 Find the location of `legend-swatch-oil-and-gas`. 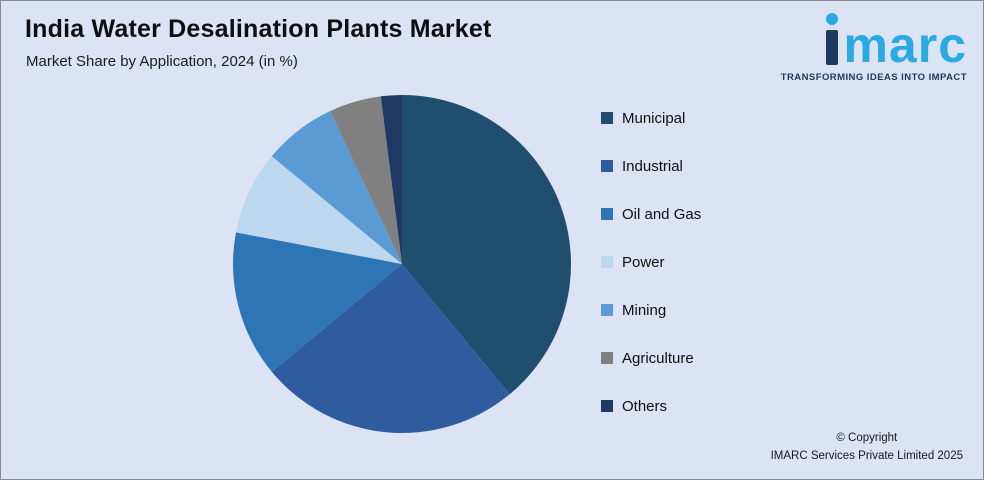

legend-swatch-oil-and-gas is located at coordinates (607, 214).